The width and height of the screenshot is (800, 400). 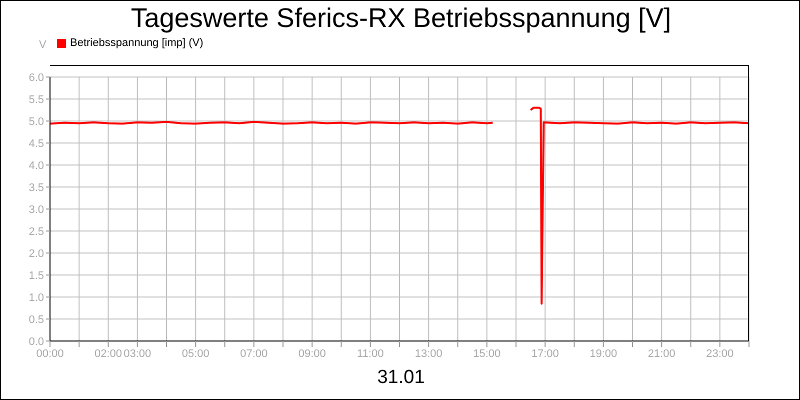 What do you see at coordinates (36, 188) in the screenshot?
I see `y-tick-label: 3.5` at bounding box center [36, 188].